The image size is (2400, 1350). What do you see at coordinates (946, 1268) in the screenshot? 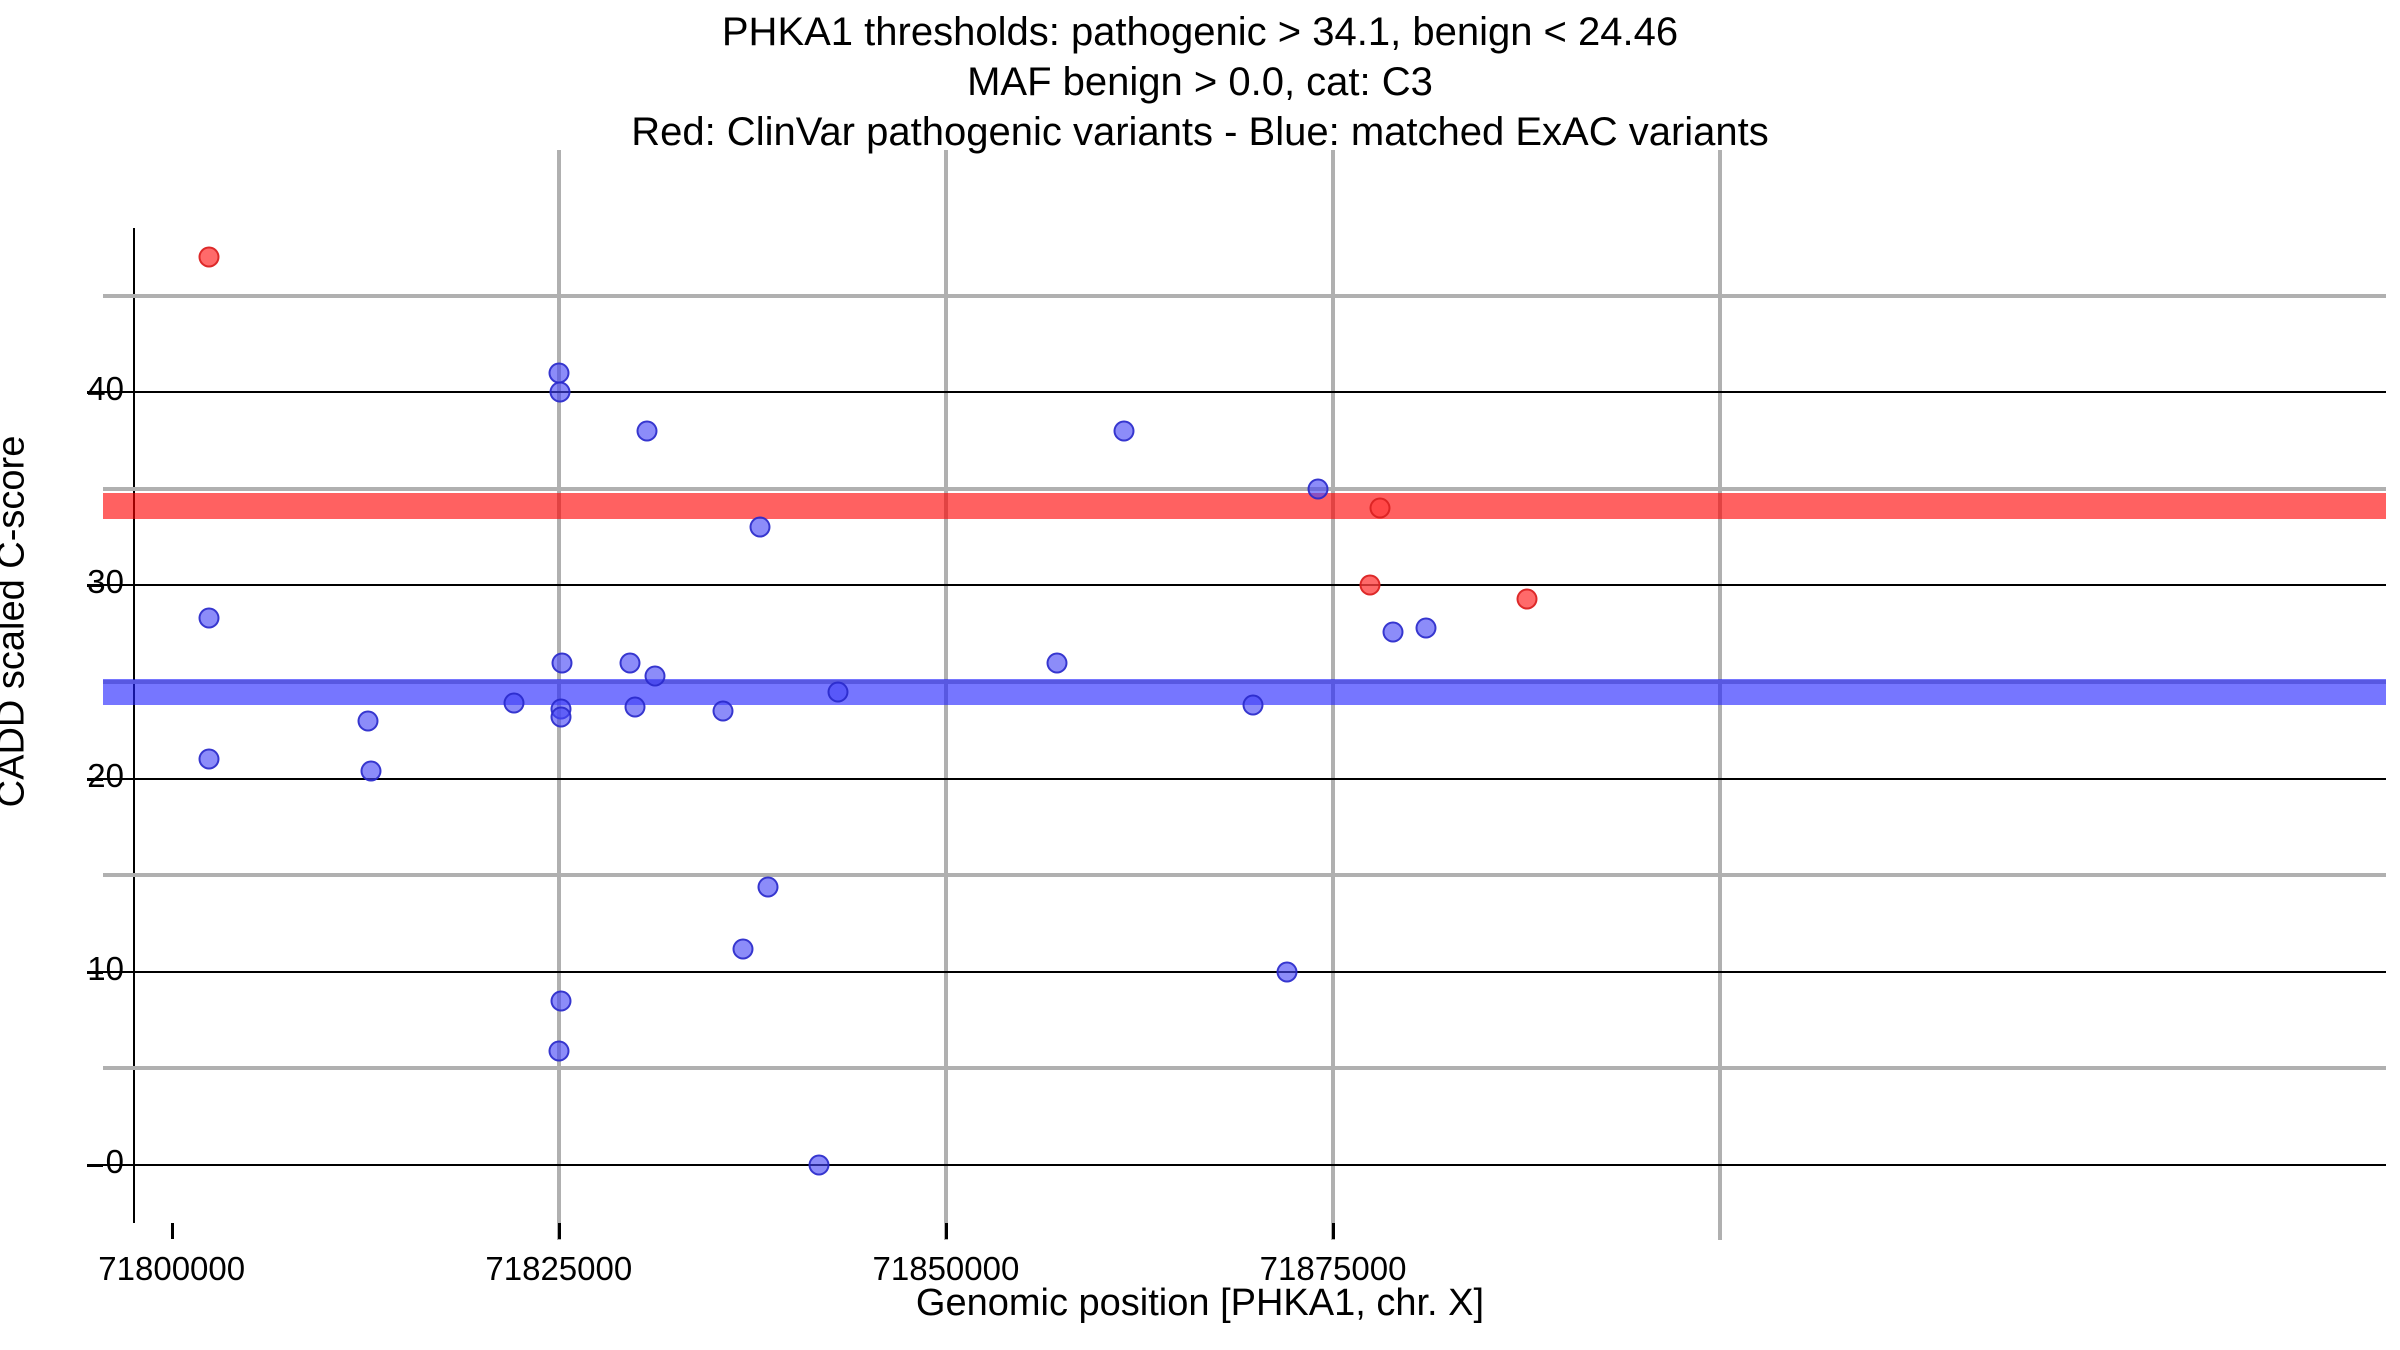
I see `x-tick-label: 71850000` at bounding box center [946, 1268].